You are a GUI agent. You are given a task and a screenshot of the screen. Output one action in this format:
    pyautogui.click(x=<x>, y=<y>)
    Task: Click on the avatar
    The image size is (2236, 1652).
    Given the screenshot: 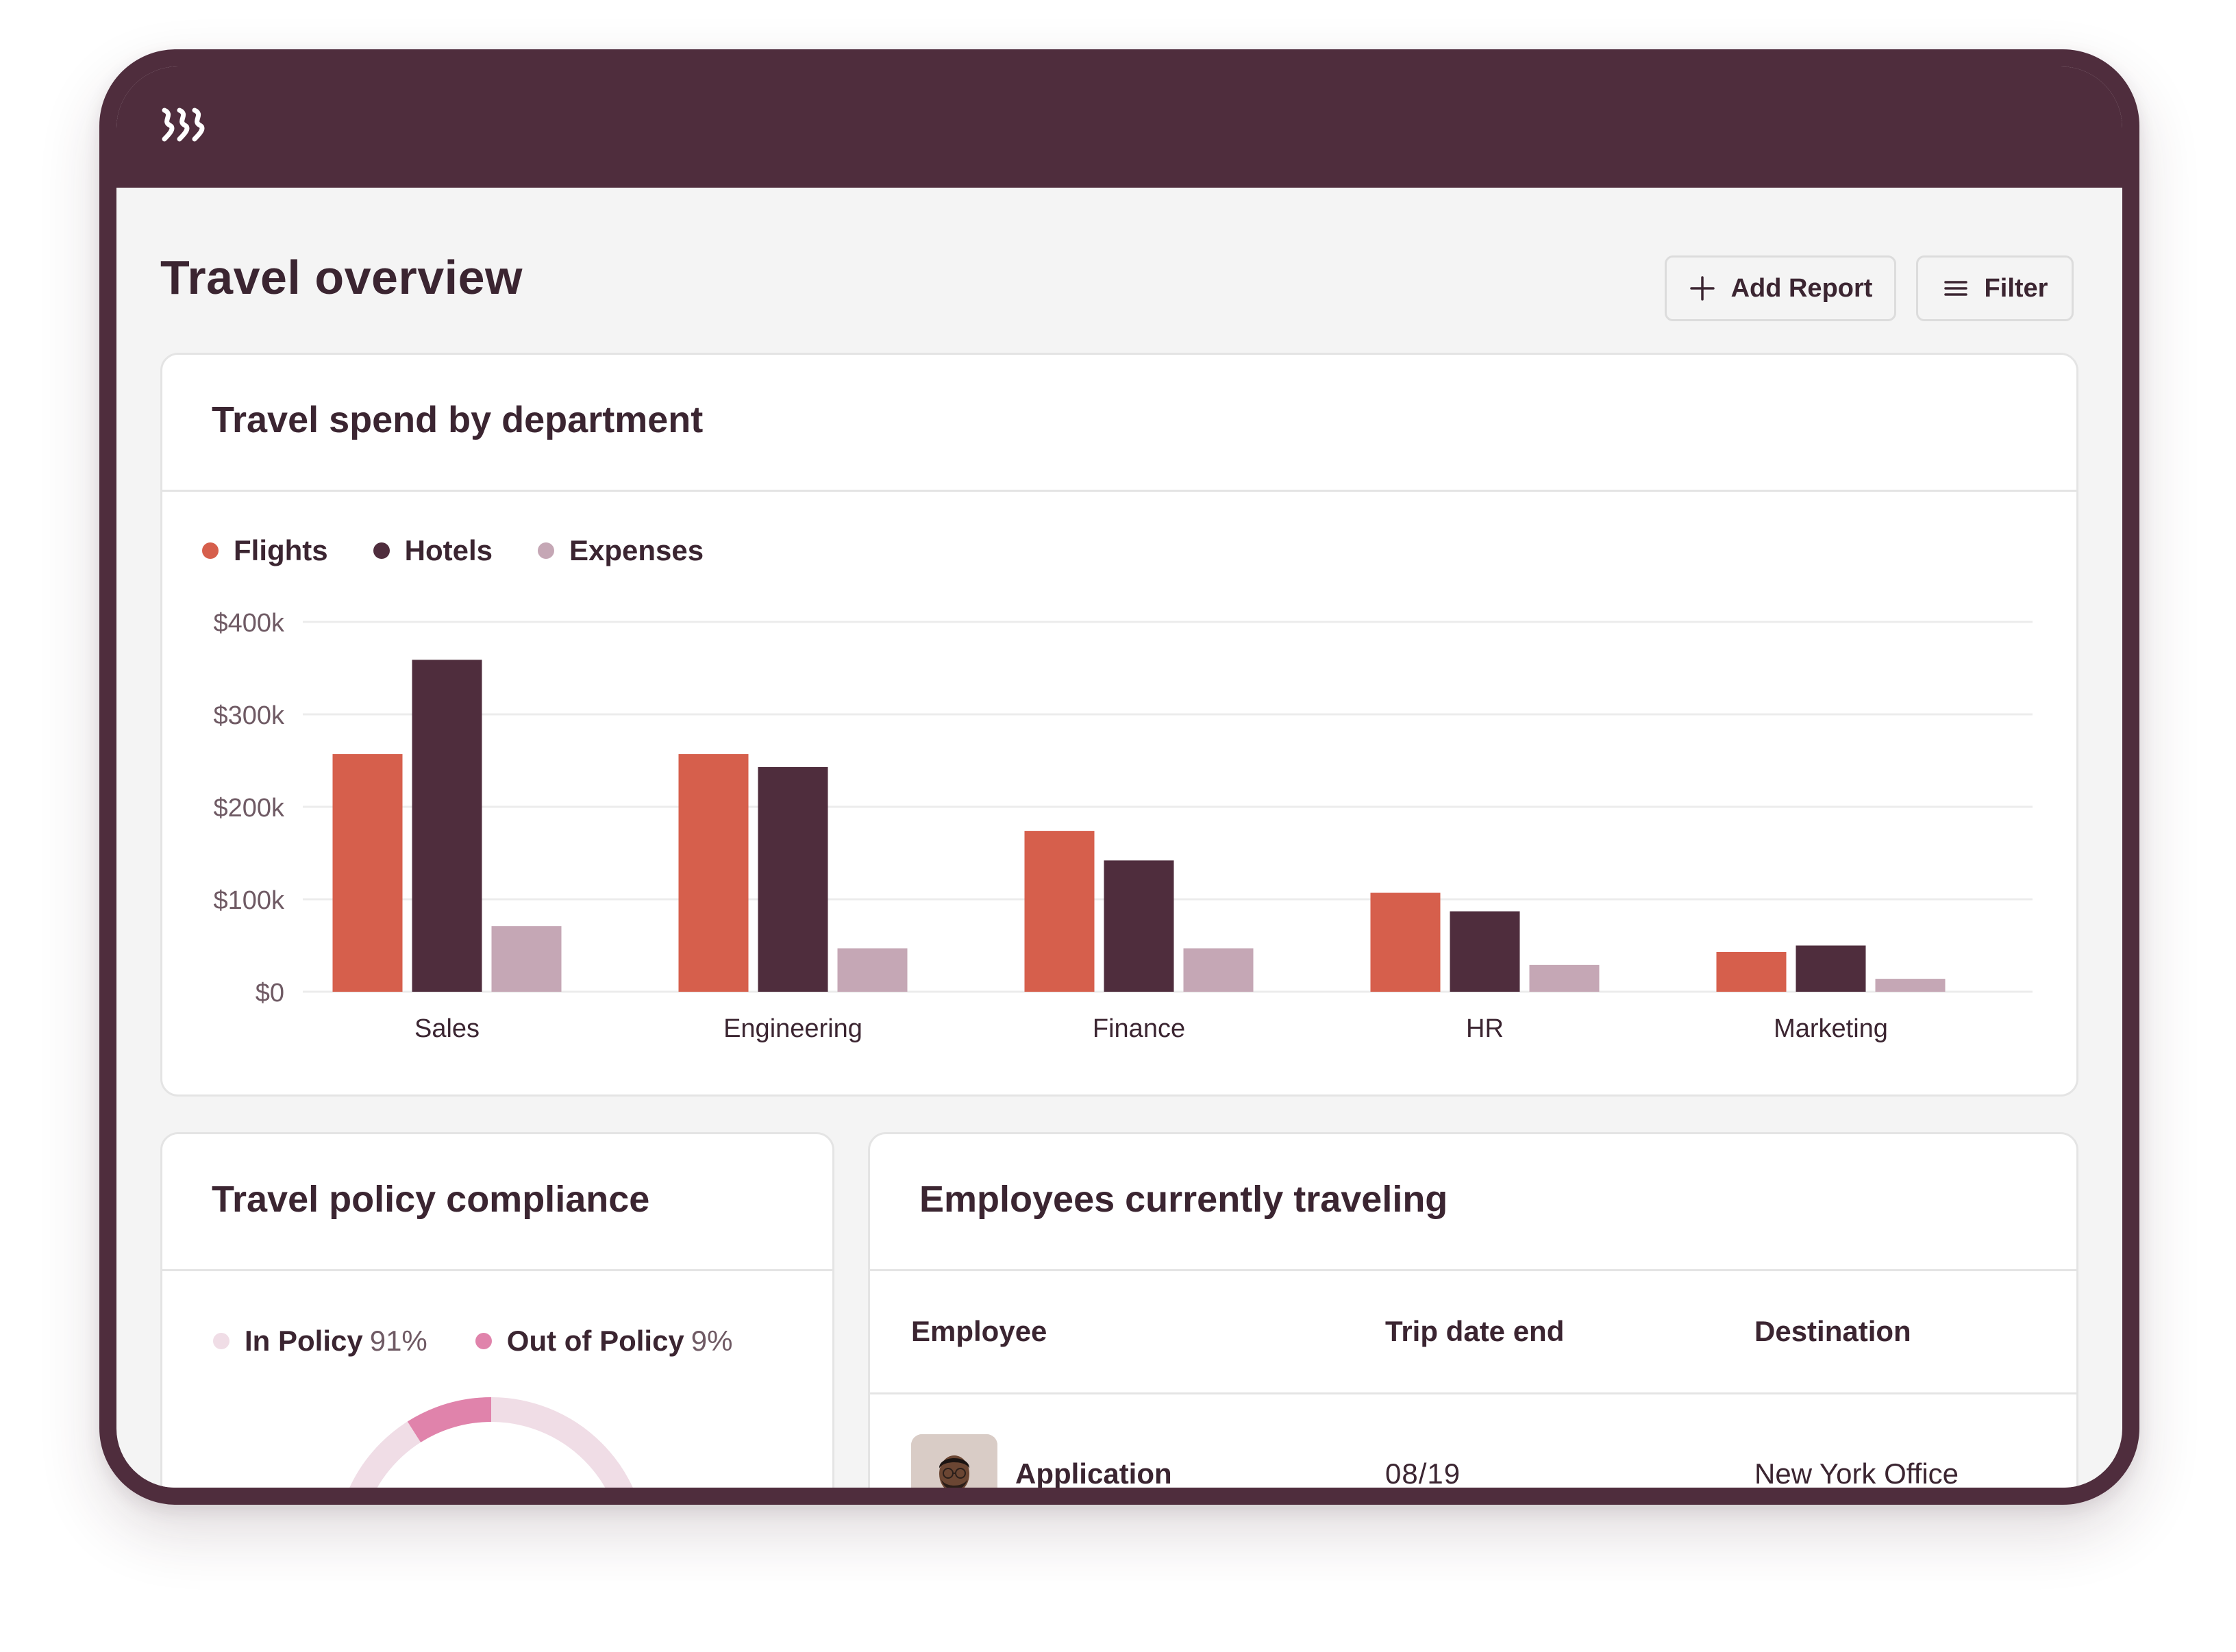 What is the action you would take?
    pyautogui.click(x=954, y=1461)
    